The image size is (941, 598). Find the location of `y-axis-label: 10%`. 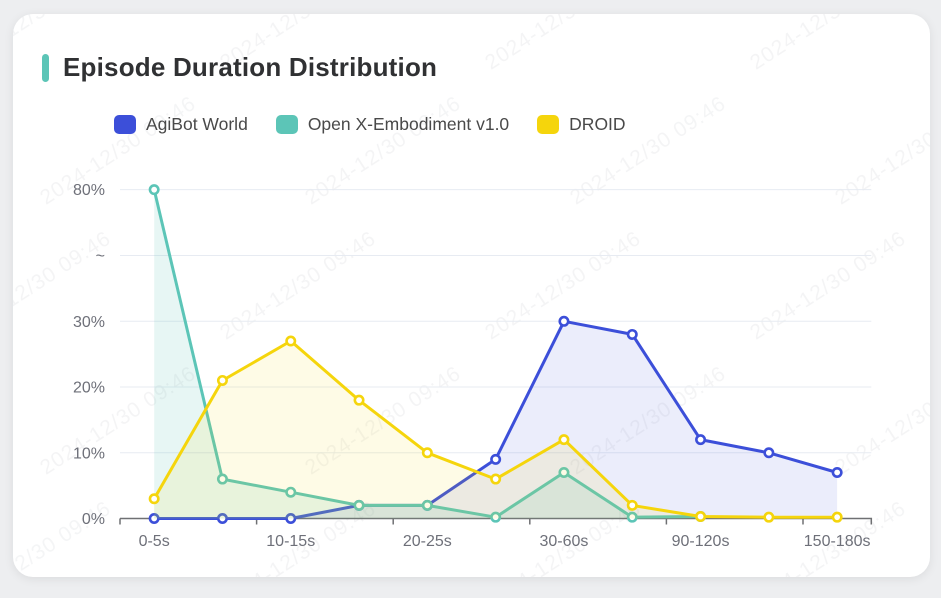

y-axis-label: 10% is located at coordinates (89, 453).